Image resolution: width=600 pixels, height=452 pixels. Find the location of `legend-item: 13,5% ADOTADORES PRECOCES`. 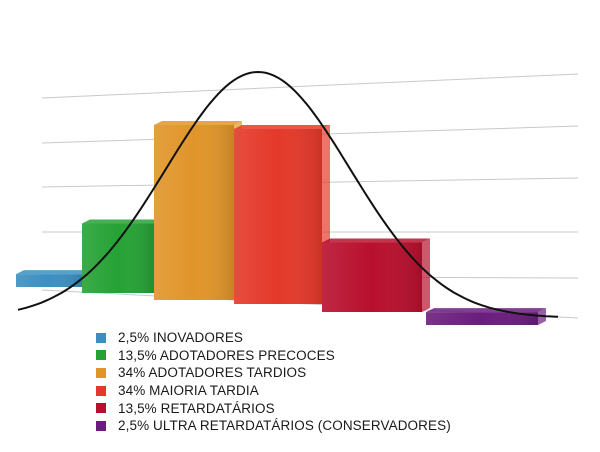

legend-item: 13,5% ADOTADORES PRECOCES is located at coordinates (273, 356).